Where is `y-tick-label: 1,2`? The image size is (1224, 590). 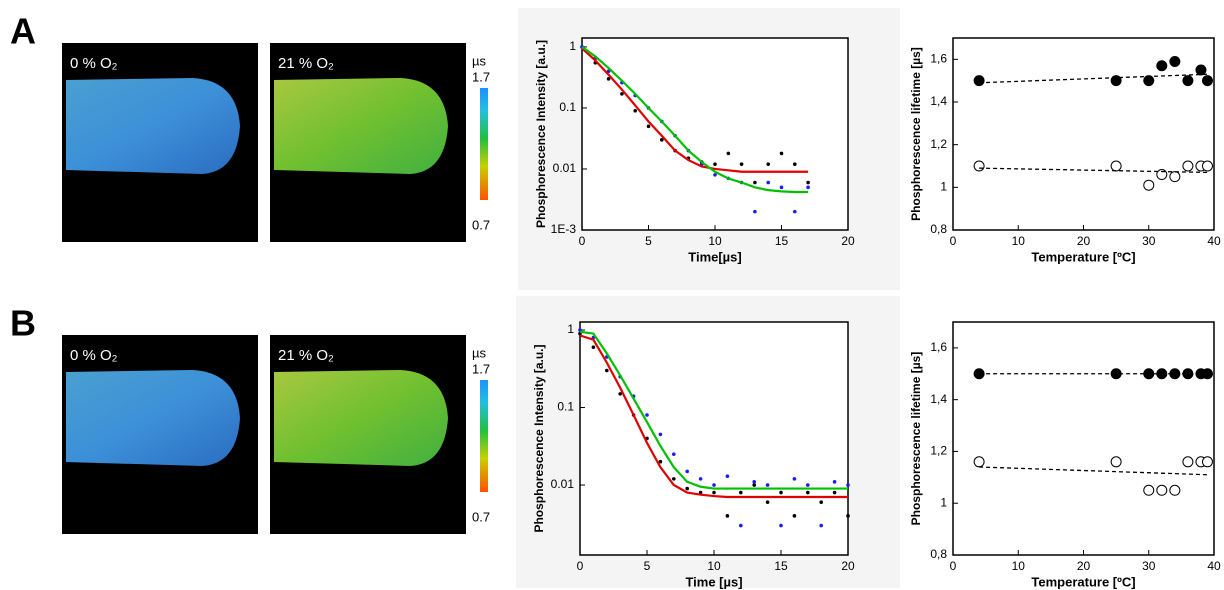
y-tick-label: 1,2 is located at coordinates (938, 451).